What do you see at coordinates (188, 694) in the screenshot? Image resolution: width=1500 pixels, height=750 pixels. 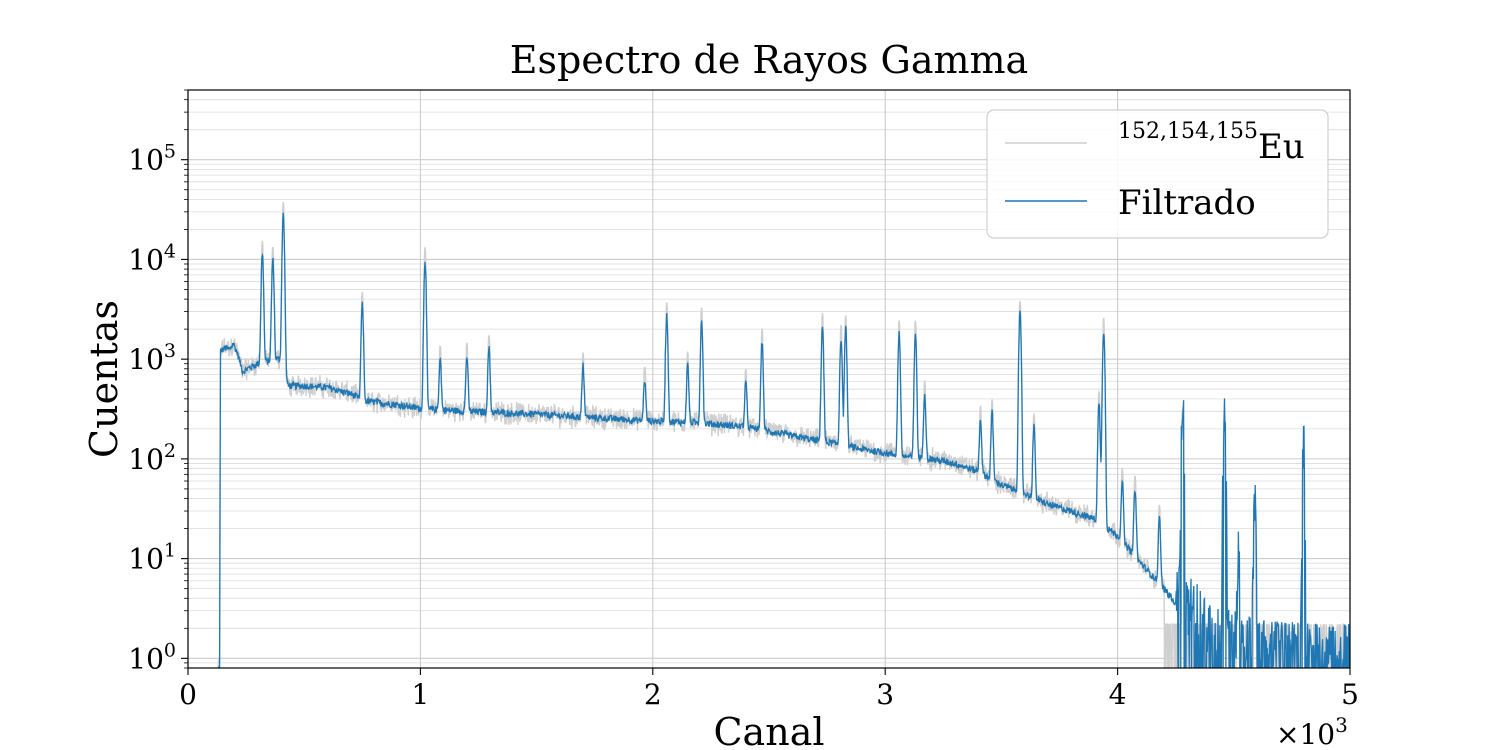 I see `x-tick-label: 0` at bounding box center [188, 694].